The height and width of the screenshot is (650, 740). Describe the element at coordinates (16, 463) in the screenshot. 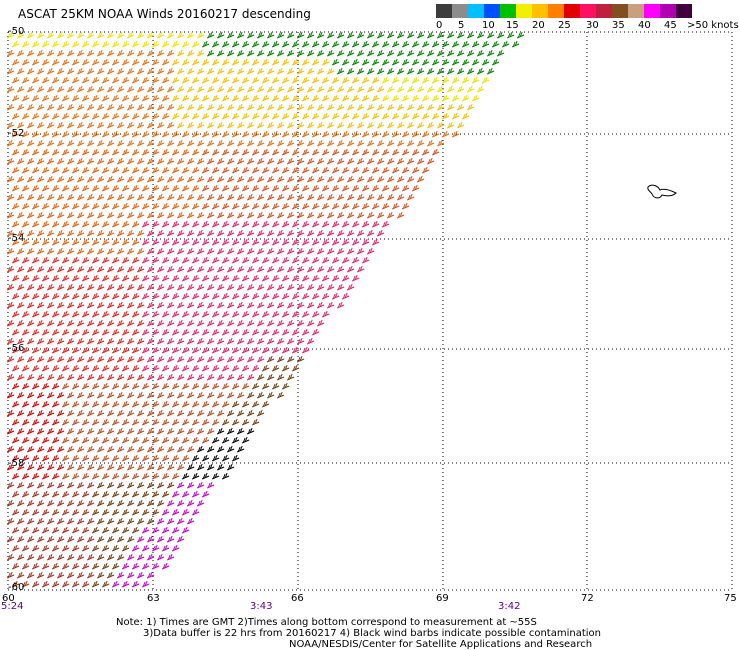

I see `lat-label-58: -58` at that location.